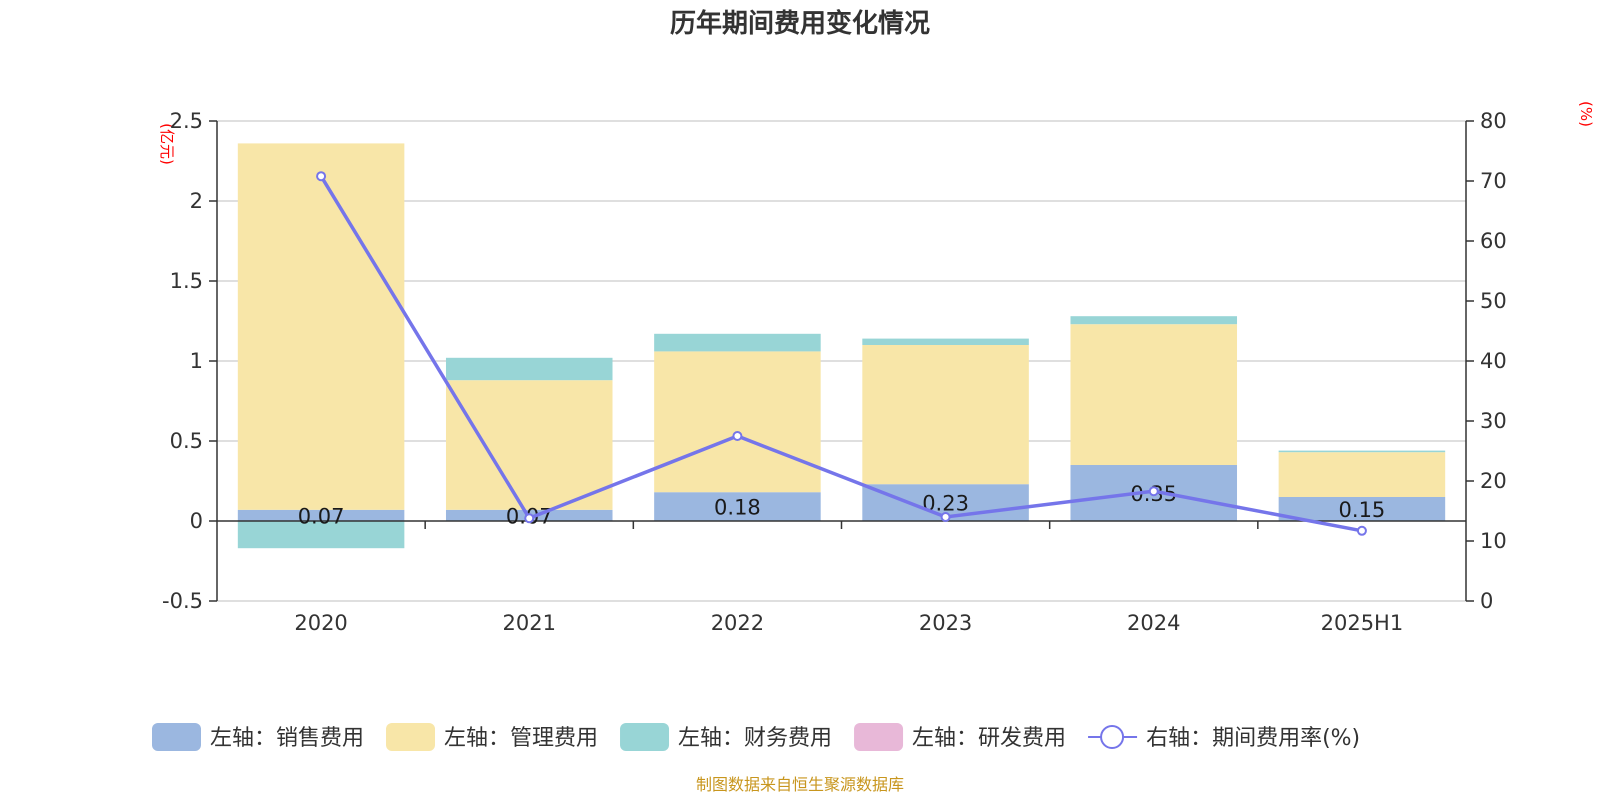 The width and height of the screenshot is (1600, 800). I want to click on bar-data-label: 0.18, so click(737, 508).